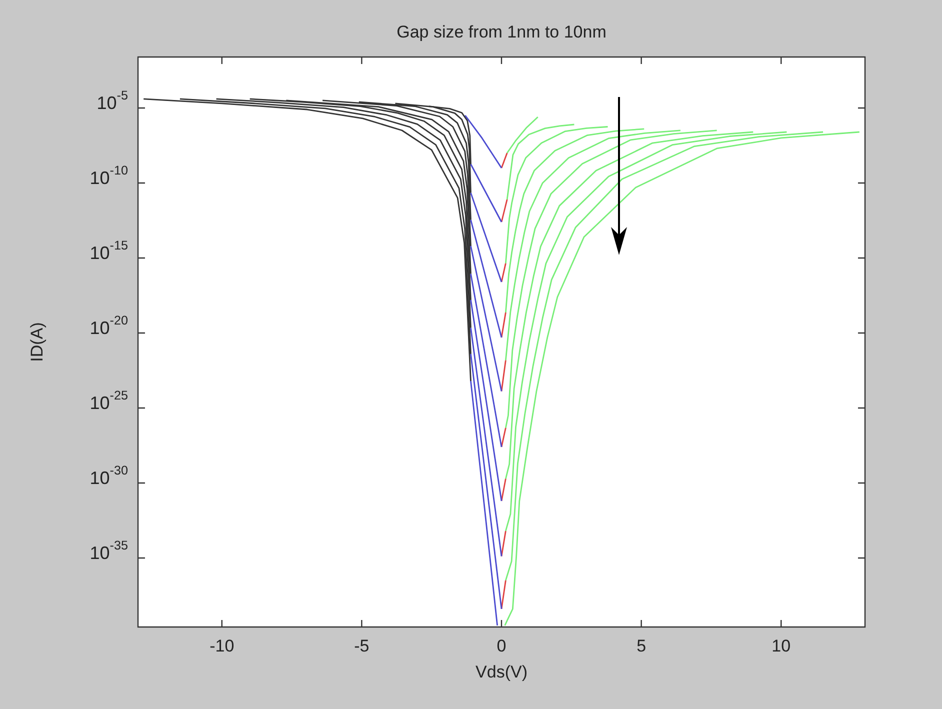 The height and width of the screenshot is (709, 942). I want to click on x-tick-label: -5, so click(362, 646).